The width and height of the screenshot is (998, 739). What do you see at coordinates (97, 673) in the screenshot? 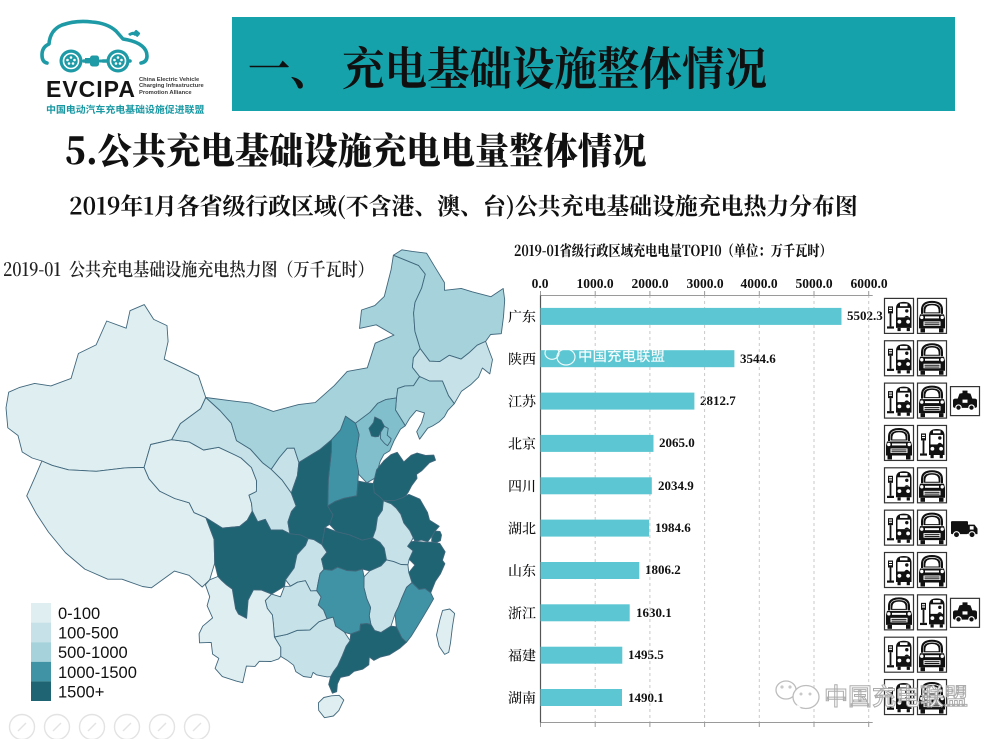
I see `svg-text: 1000-1500` at bounding box center [97, 673].